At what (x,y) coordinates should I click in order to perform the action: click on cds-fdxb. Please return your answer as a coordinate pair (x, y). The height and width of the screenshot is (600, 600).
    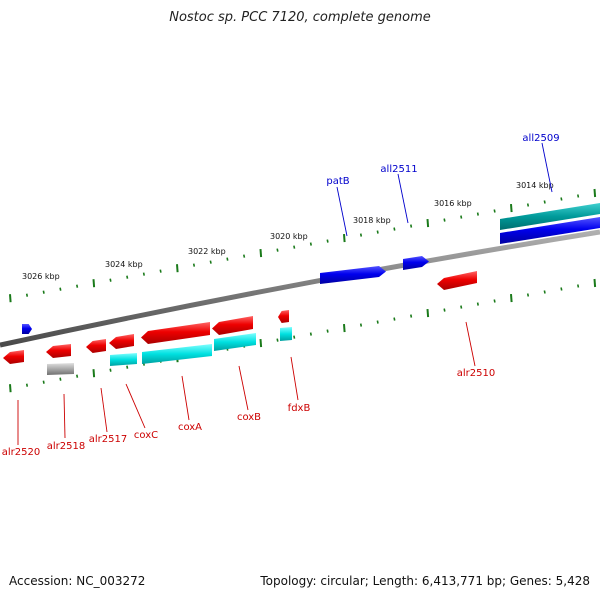
    Looking at the image, I should click on (286, 334).